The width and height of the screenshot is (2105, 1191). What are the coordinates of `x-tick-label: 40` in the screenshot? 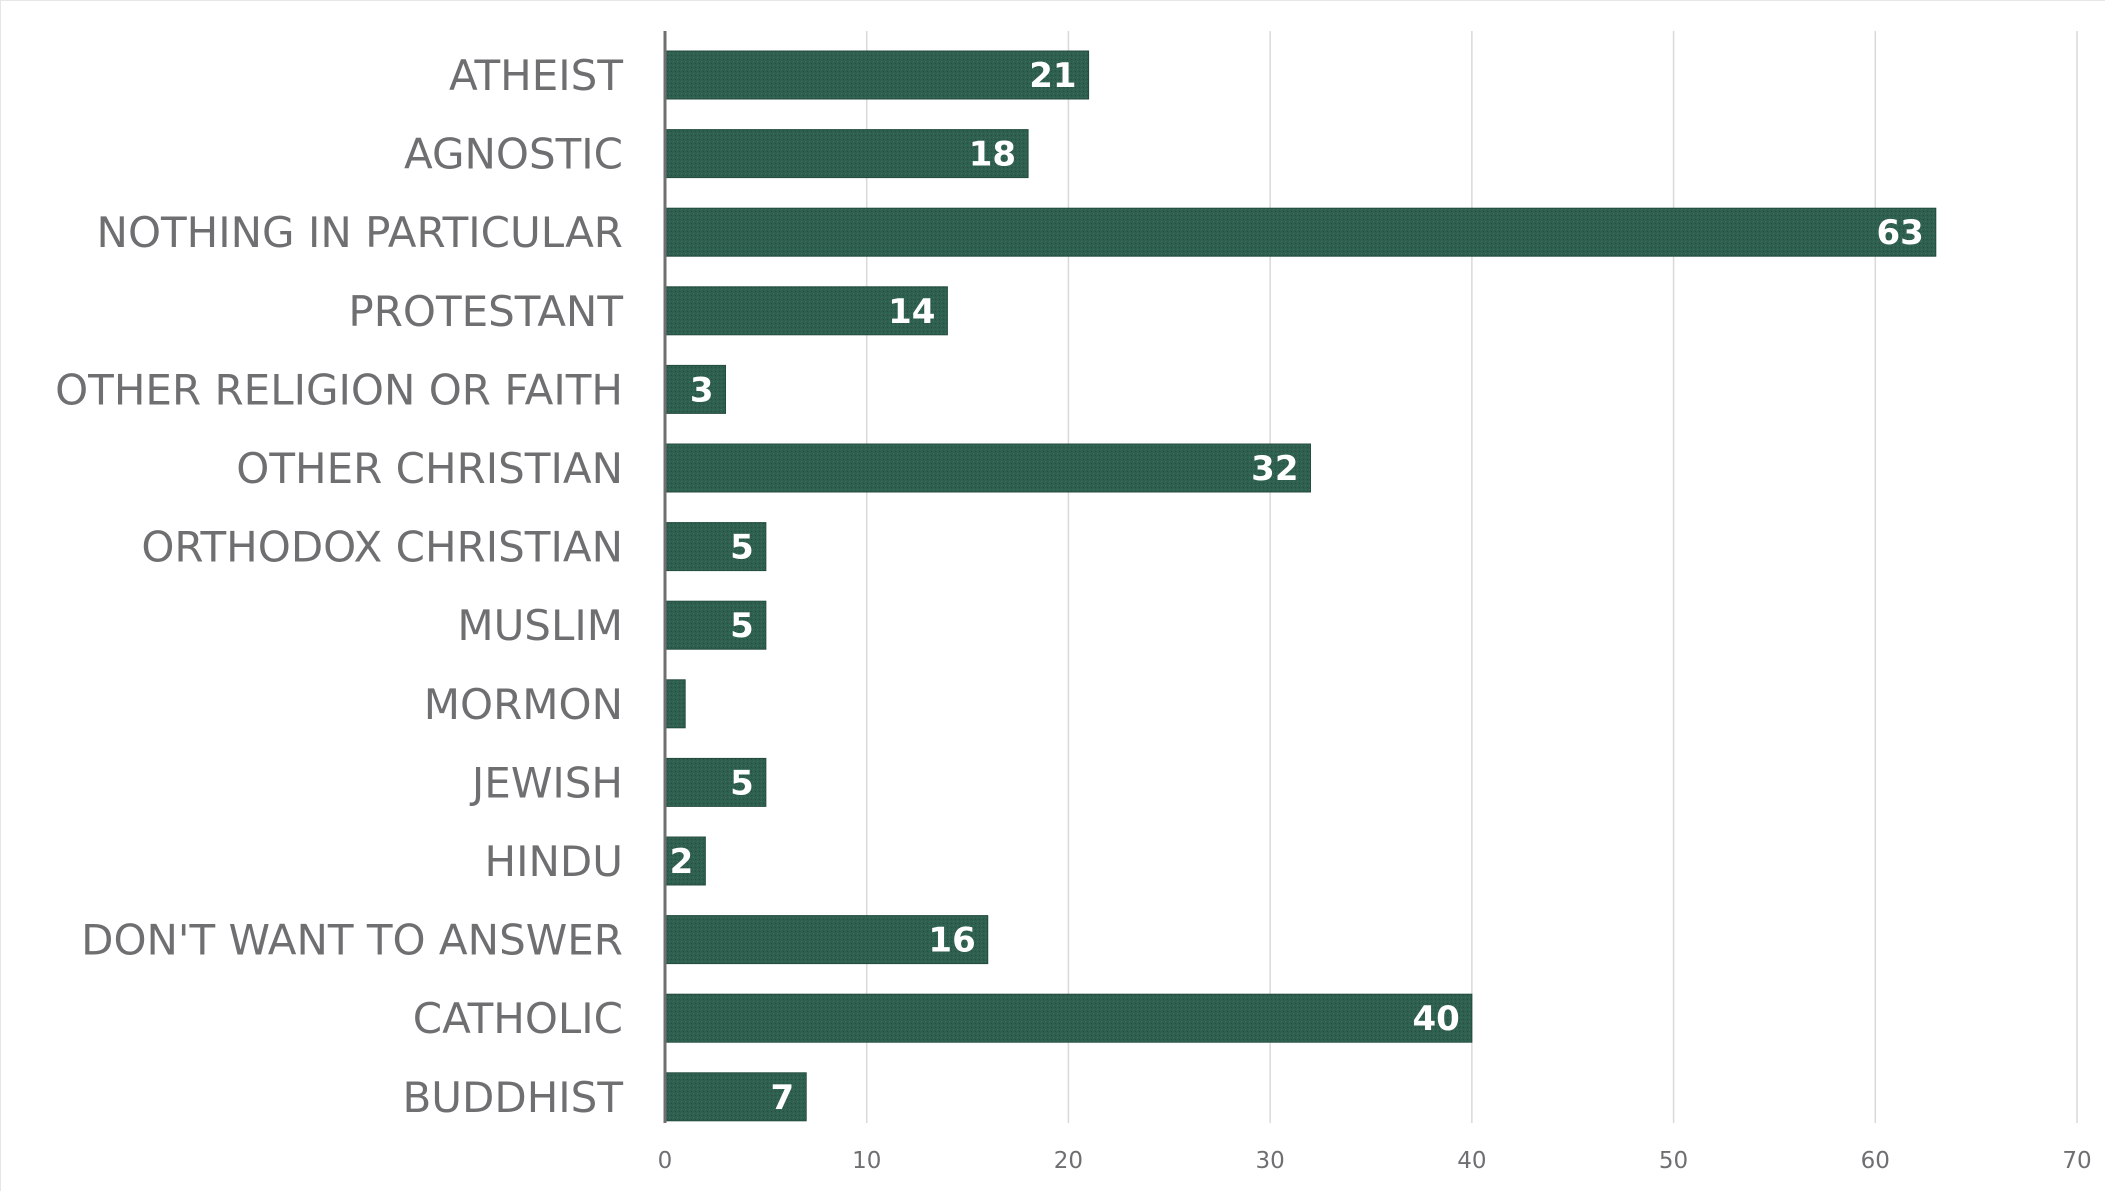 It's located at (1471, 1161).